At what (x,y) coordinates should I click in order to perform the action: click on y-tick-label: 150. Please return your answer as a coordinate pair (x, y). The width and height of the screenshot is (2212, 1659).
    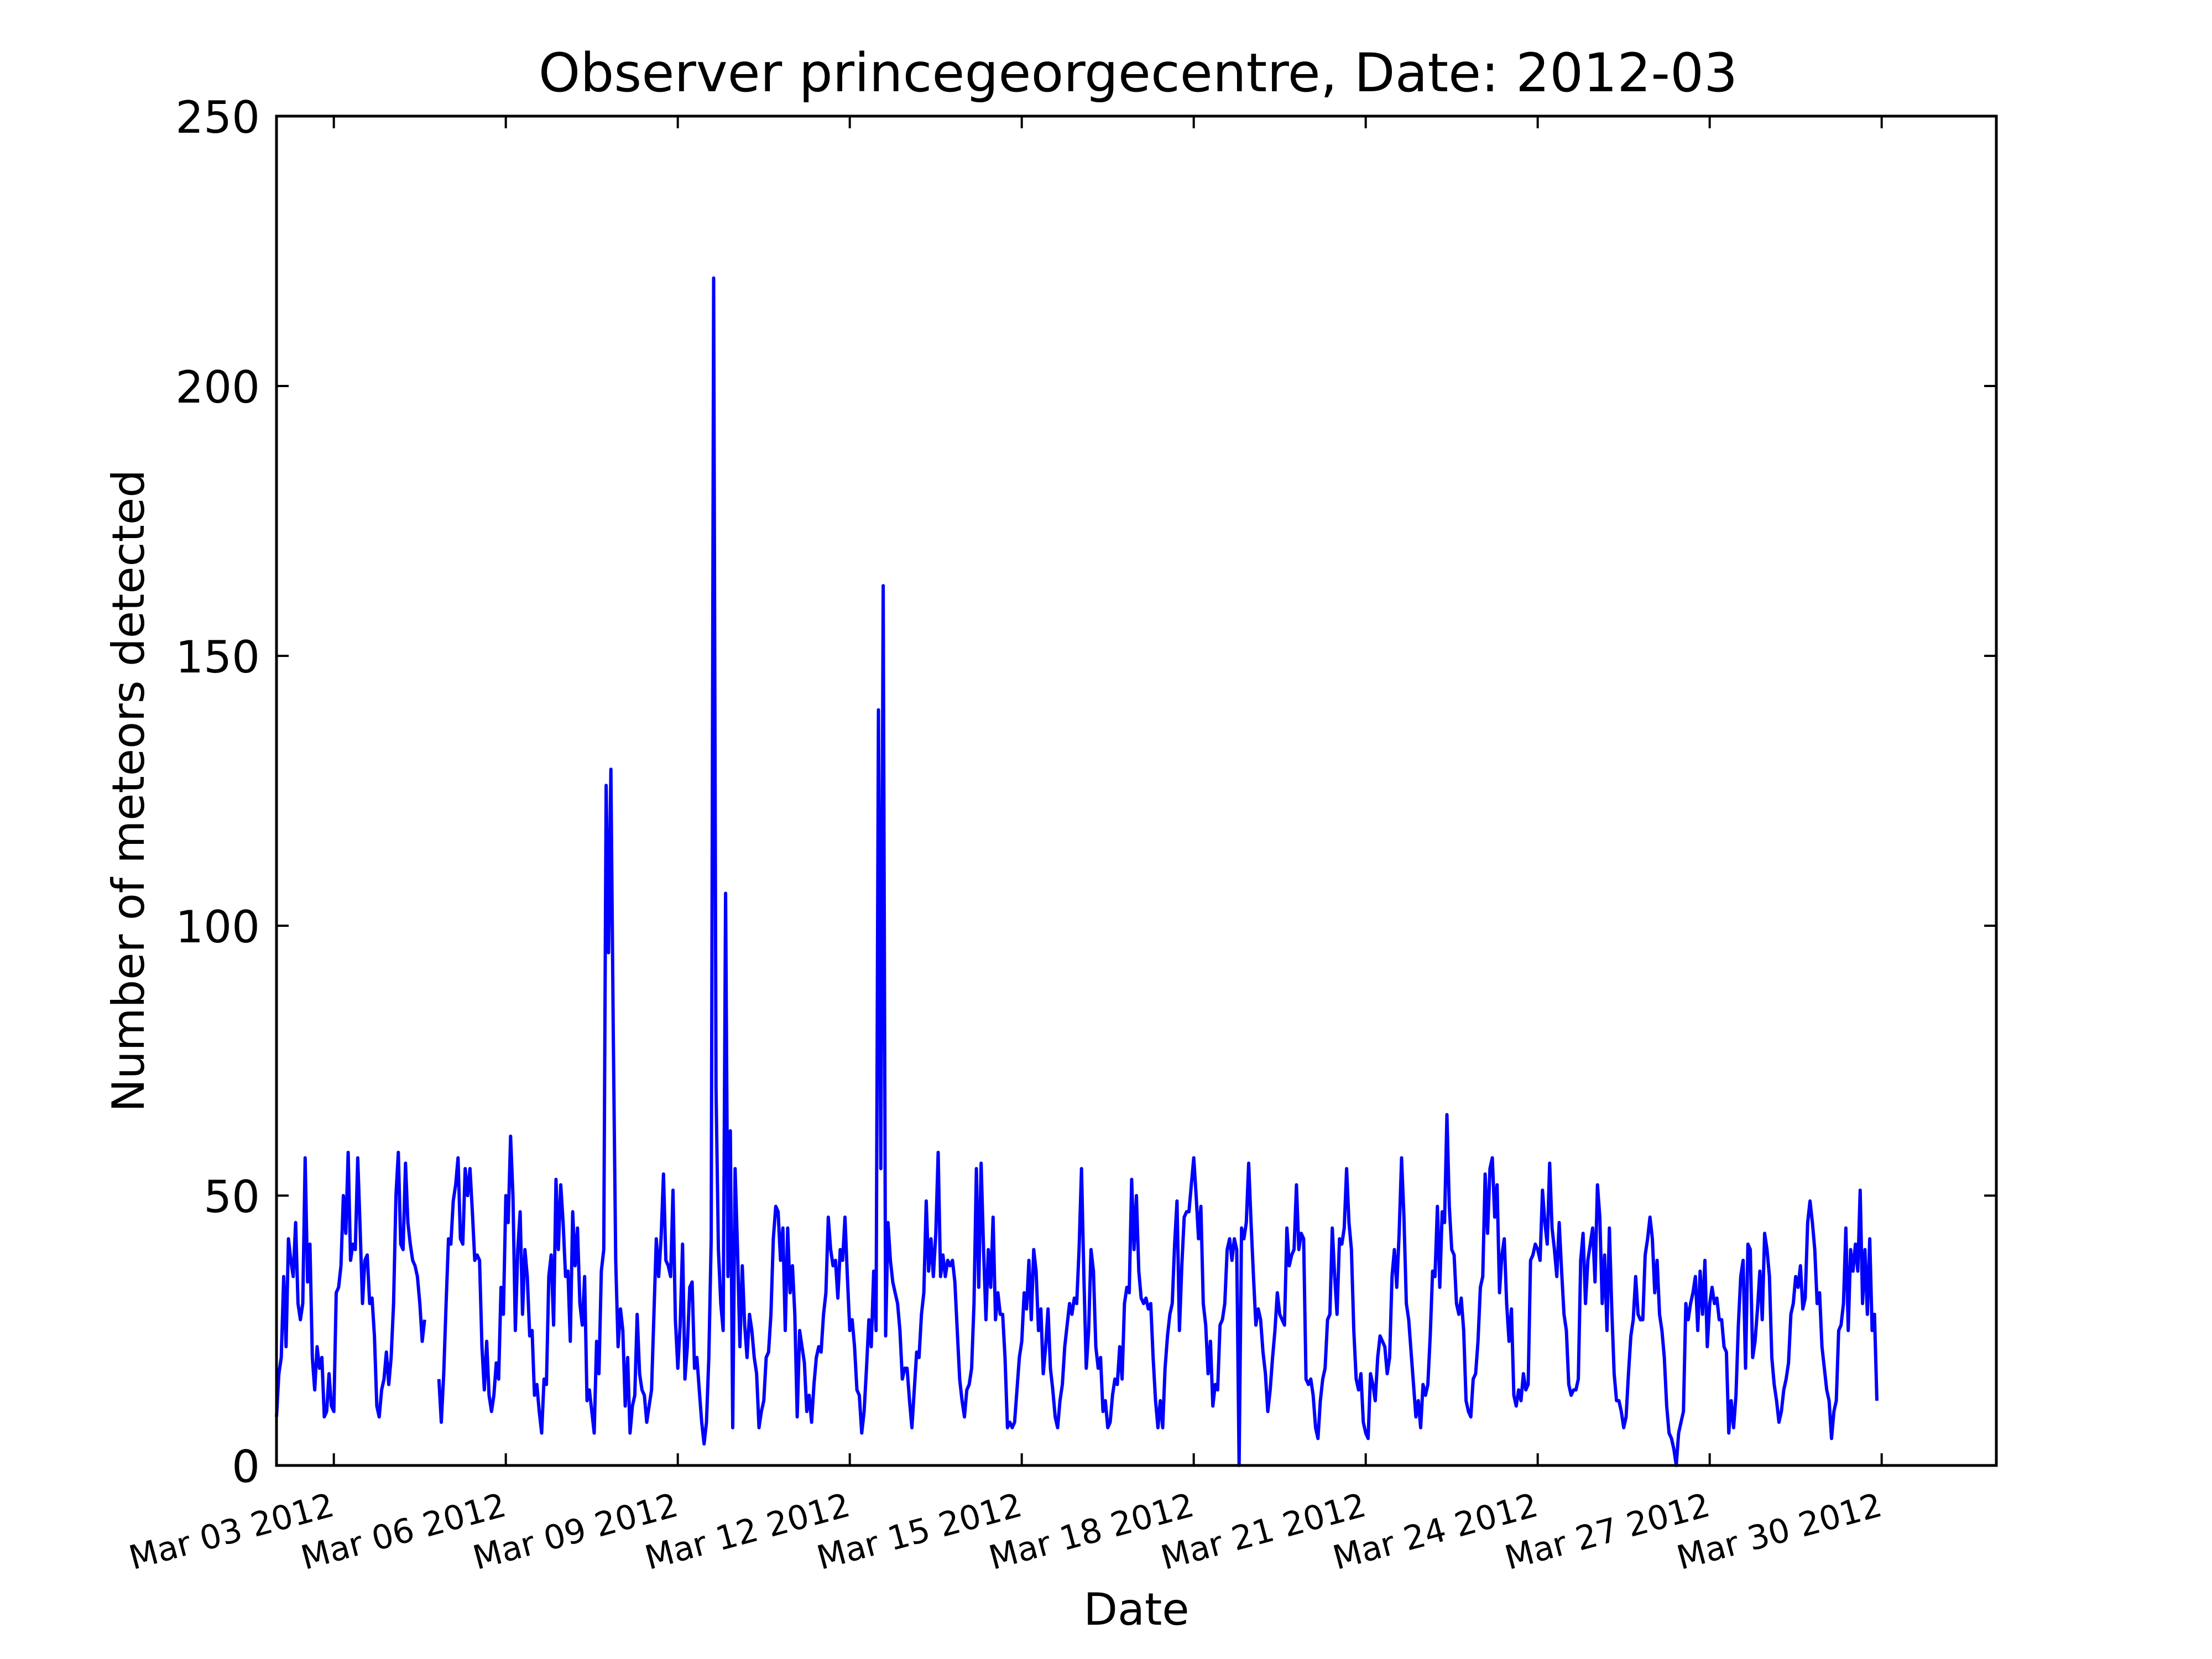
    Looking at the image, I should click on (218, 658).